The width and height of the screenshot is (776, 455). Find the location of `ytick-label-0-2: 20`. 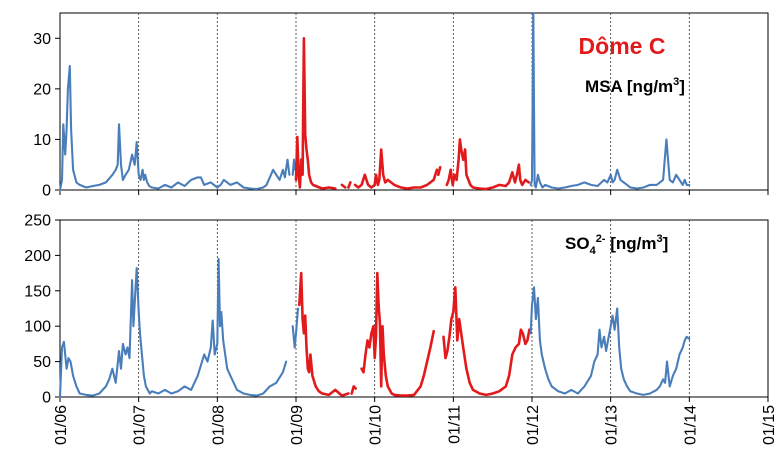

ytick-label-0-2: 20 is located at coordinates (42, 89).